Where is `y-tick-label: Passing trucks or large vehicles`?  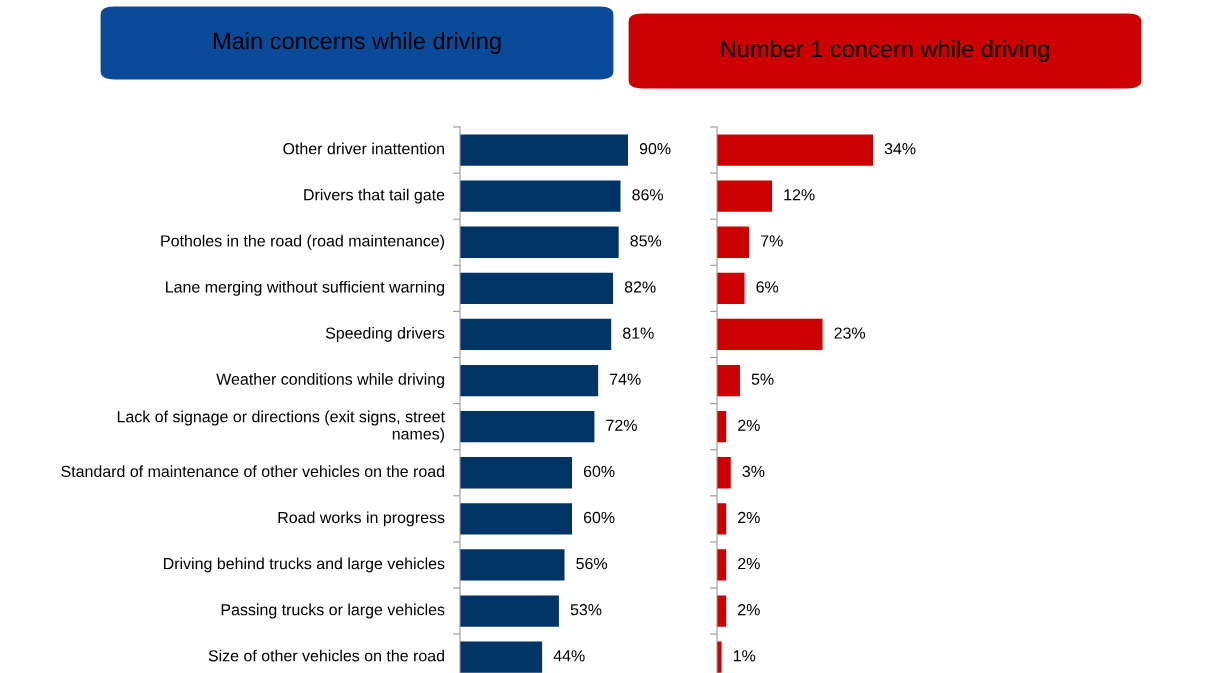
y-tick-label: Passing trucks or large vehicles is located at coordinates (333, 611).